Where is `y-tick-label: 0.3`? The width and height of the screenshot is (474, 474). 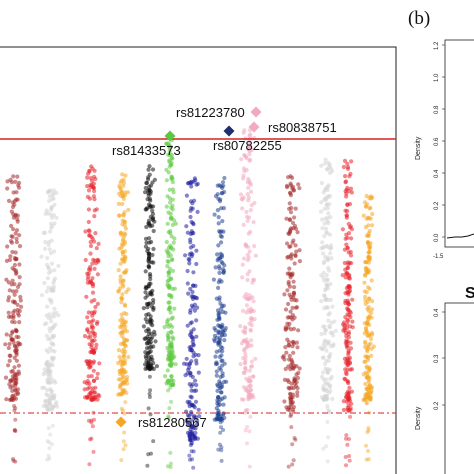
y-tick-label: 0.3 is located at coordinates (437, 358).